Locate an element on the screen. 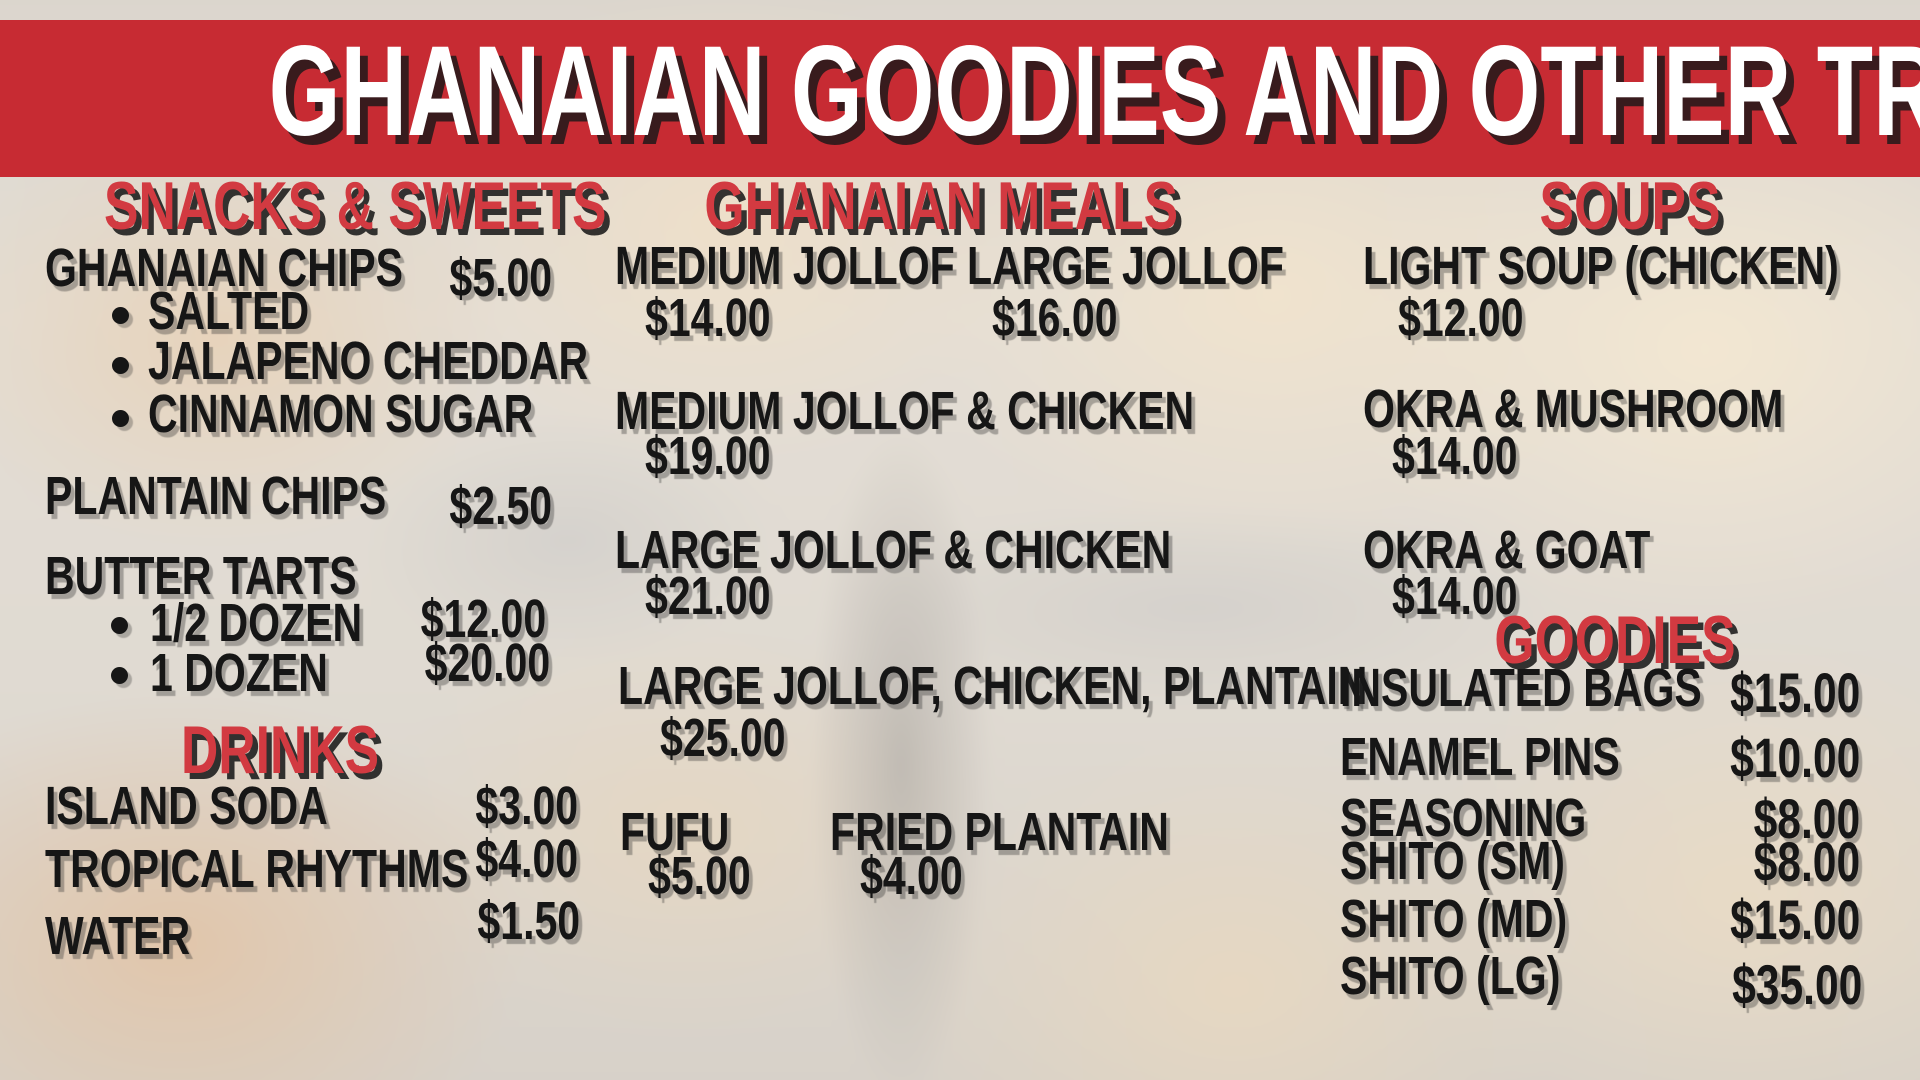 Image resolution: width=1920 pixels, height=1080 pixels. item-butter-tarts-one-dozen: 1 DOZEN is located at coordinates (239, 673).